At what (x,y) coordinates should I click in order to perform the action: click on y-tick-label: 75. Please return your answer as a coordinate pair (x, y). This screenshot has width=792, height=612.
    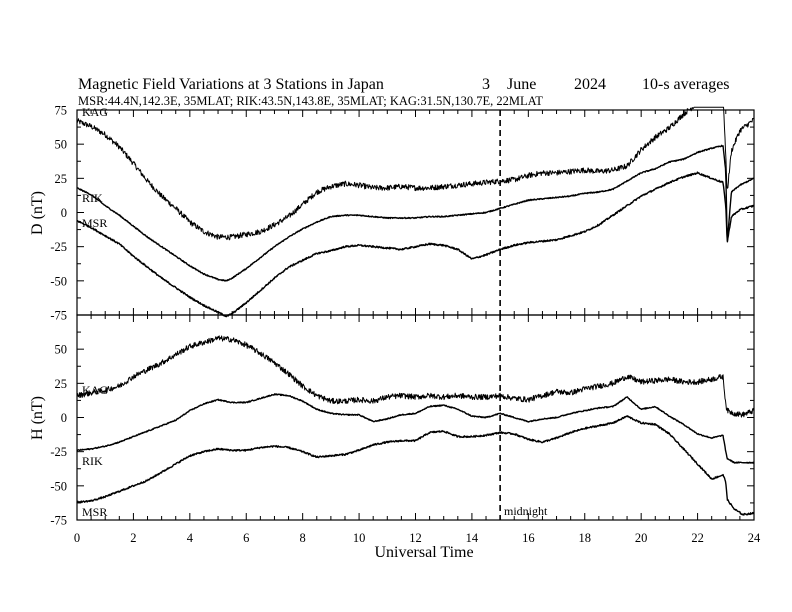
    Looking at the image, I should click on (61, 111).